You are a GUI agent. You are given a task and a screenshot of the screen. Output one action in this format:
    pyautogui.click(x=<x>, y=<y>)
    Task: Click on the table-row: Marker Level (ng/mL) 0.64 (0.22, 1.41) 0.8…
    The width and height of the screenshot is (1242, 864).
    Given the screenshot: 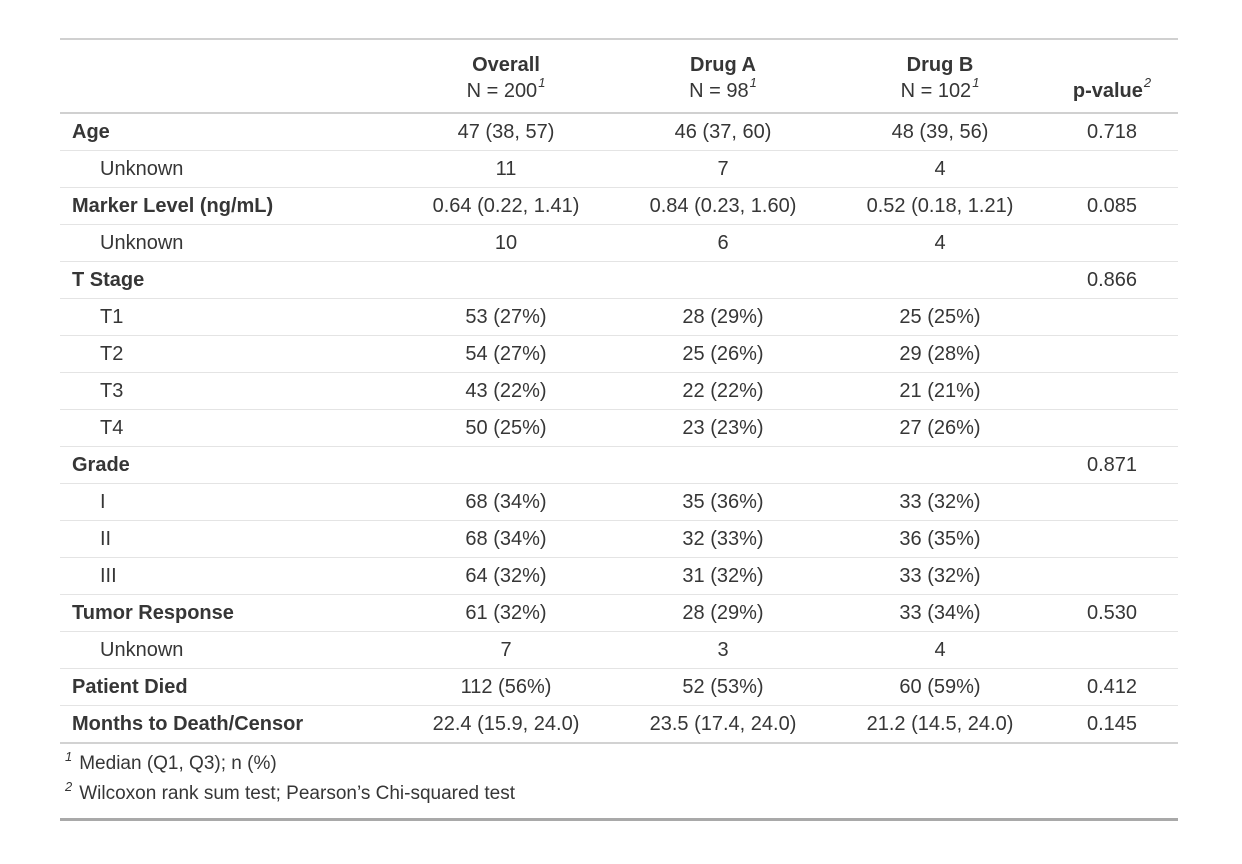 What is the action you would take?
    pyautogui.click(x=619, y=206)
    